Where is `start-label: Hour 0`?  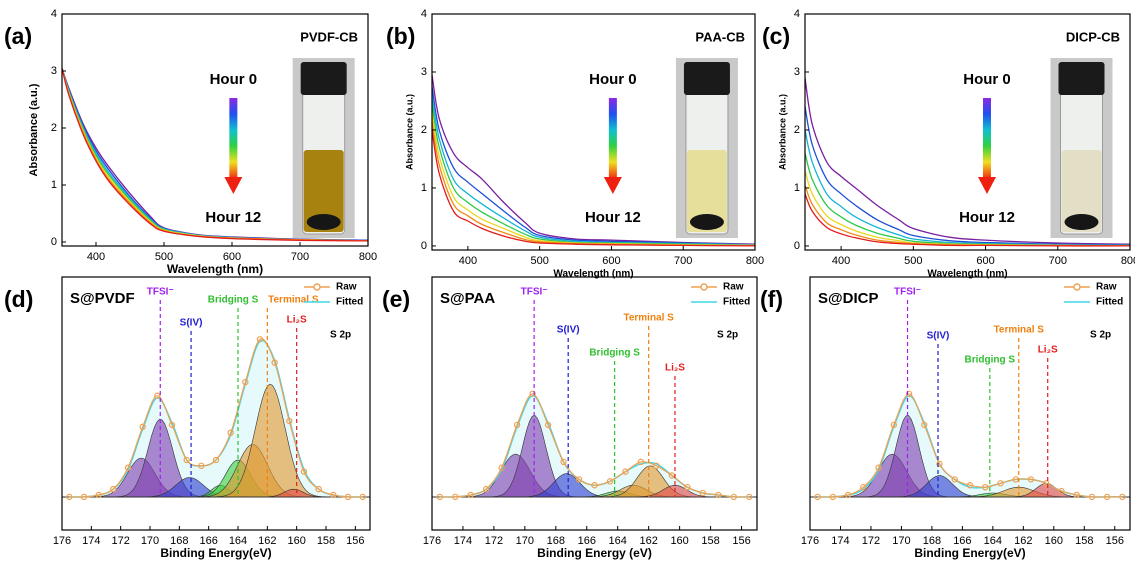
start-label: Hour 0 is located at coordinates (613, 79).